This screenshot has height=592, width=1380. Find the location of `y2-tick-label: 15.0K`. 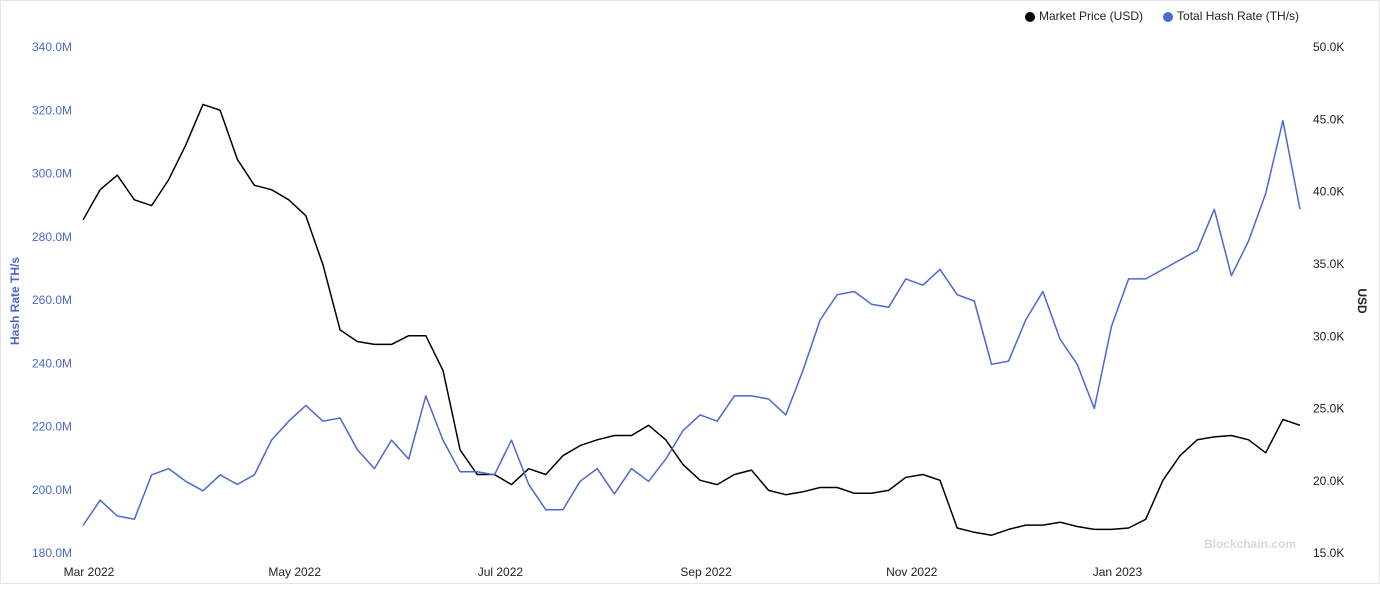

y2-tick-label: 15.0K is located at coordinates (1328, 553).